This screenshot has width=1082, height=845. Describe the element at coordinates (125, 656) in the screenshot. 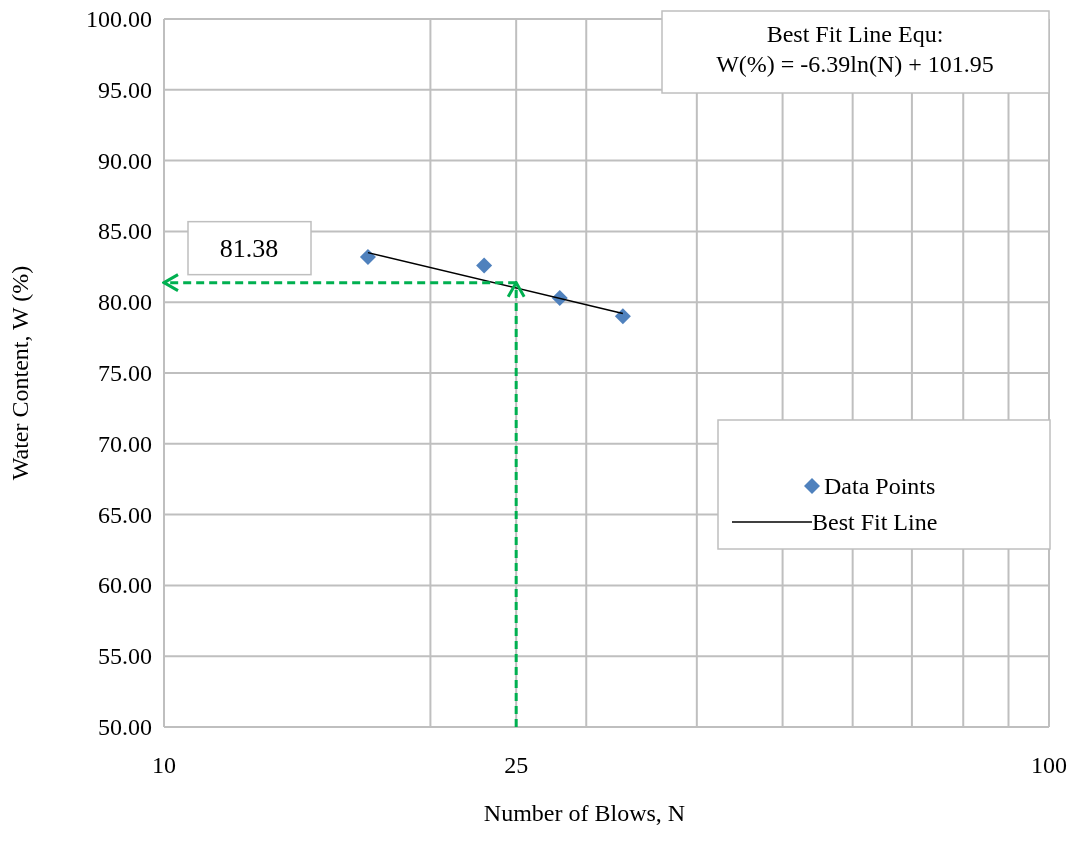

I see `y-tick-label: 55.00` at that location.